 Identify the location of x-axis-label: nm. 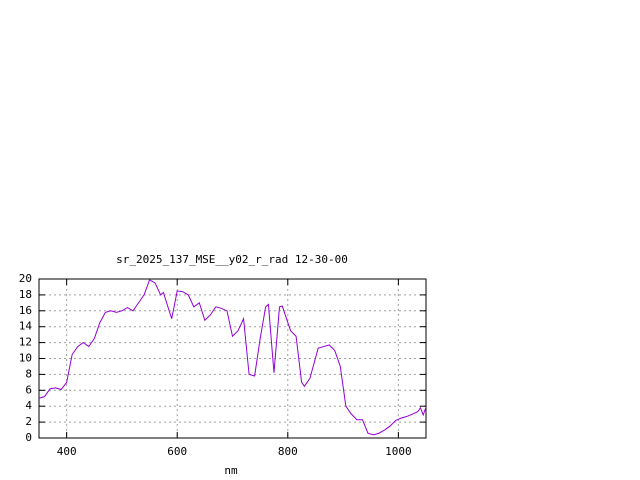
(231, 470).